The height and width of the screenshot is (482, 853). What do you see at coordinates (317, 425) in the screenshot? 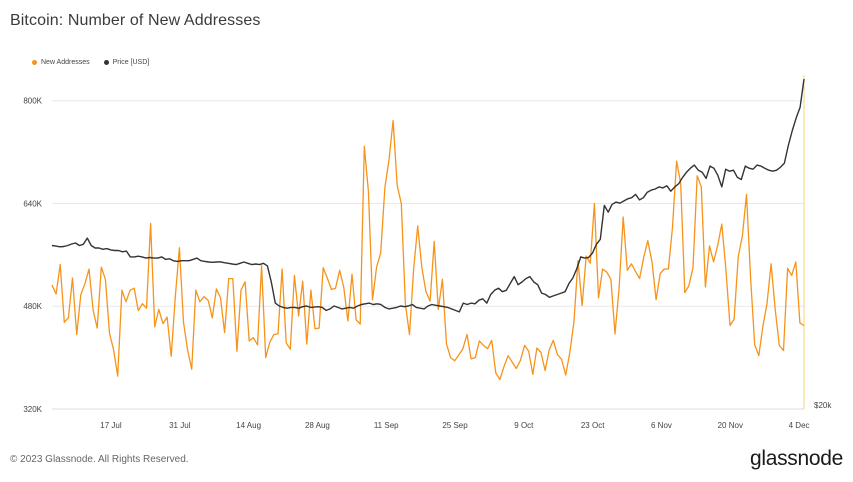
I see `x-tick-label: 28 Aug` at bounding box center [317, 425].